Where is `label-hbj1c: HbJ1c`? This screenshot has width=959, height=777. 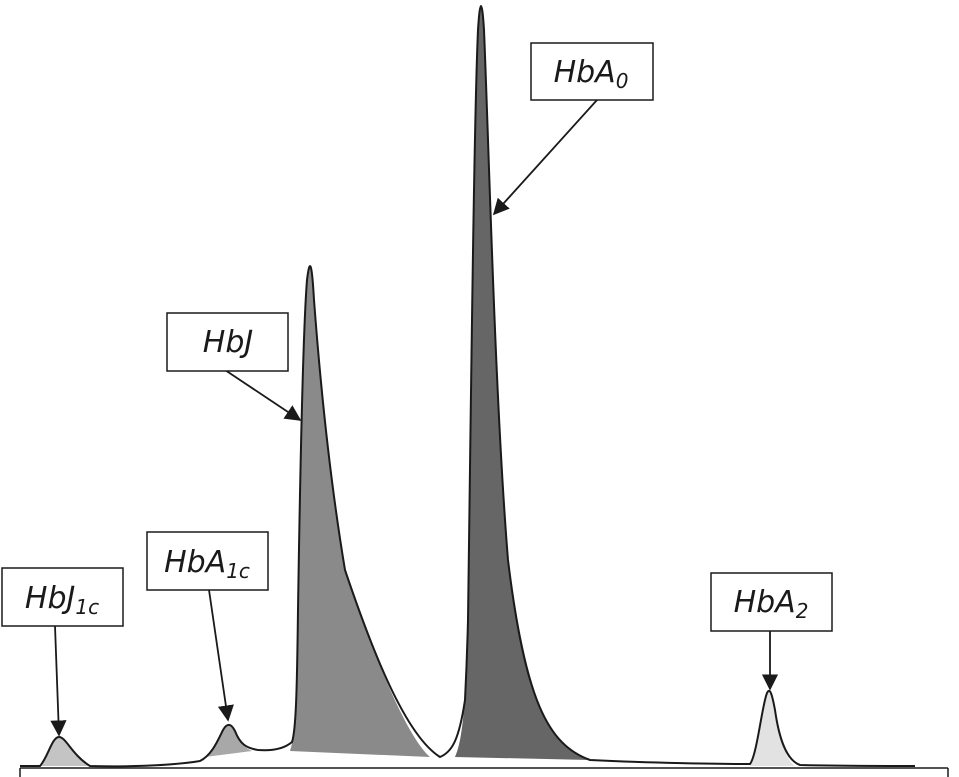 label-hbj1c: HbJ1c is located at coordinates (62, 597).